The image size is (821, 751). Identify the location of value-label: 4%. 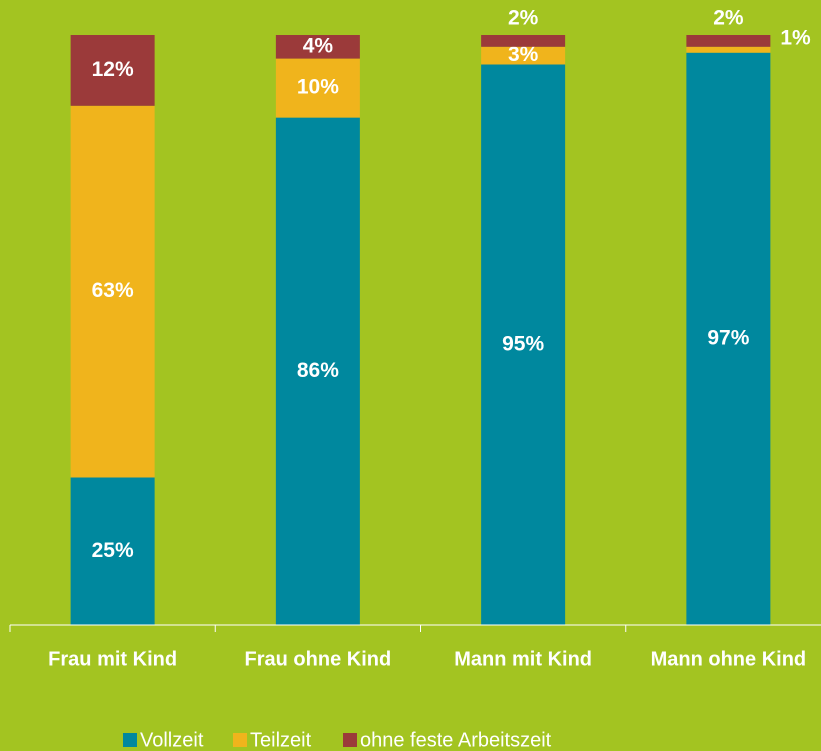
(318, 45).